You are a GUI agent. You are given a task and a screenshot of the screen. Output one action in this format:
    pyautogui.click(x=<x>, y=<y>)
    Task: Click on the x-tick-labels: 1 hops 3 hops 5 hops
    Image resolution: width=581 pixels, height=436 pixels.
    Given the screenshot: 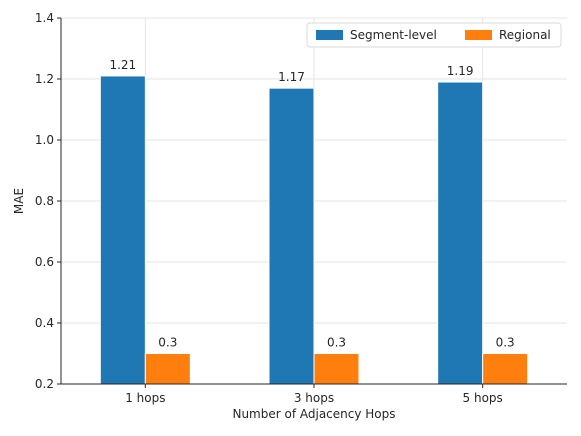 What is the action you would take?
    pyautogui.click(x=314, y=394)
    